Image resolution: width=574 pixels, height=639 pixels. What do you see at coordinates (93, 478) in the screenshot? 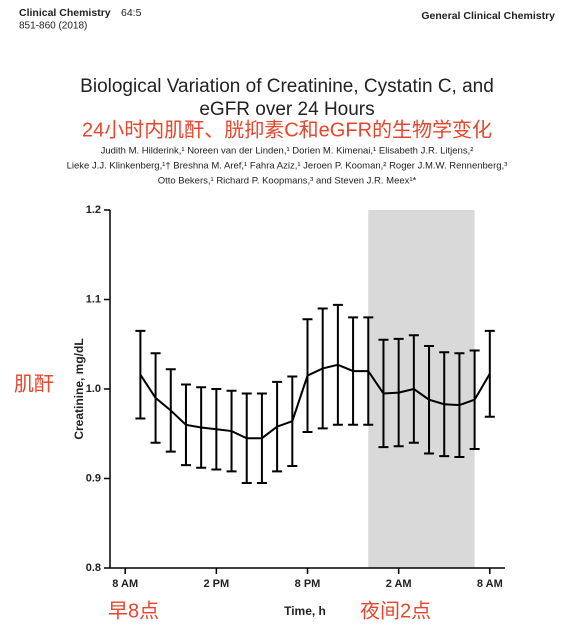
I see `y-tick-label: 0.9` at bounding box center [93, 478].